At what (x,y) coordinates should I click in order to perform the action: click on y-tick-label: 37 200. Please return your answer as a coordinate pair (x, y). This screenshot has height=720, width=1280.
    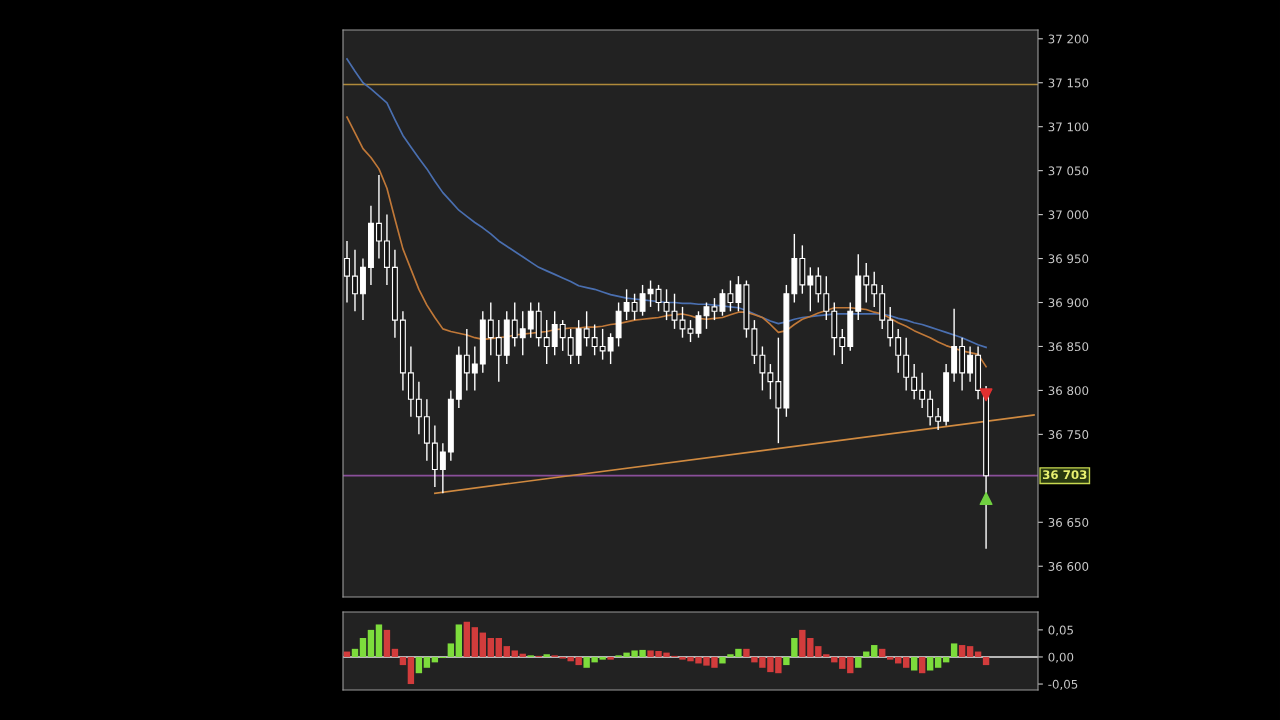
    Looking at the image, I should click on (1068, 39).